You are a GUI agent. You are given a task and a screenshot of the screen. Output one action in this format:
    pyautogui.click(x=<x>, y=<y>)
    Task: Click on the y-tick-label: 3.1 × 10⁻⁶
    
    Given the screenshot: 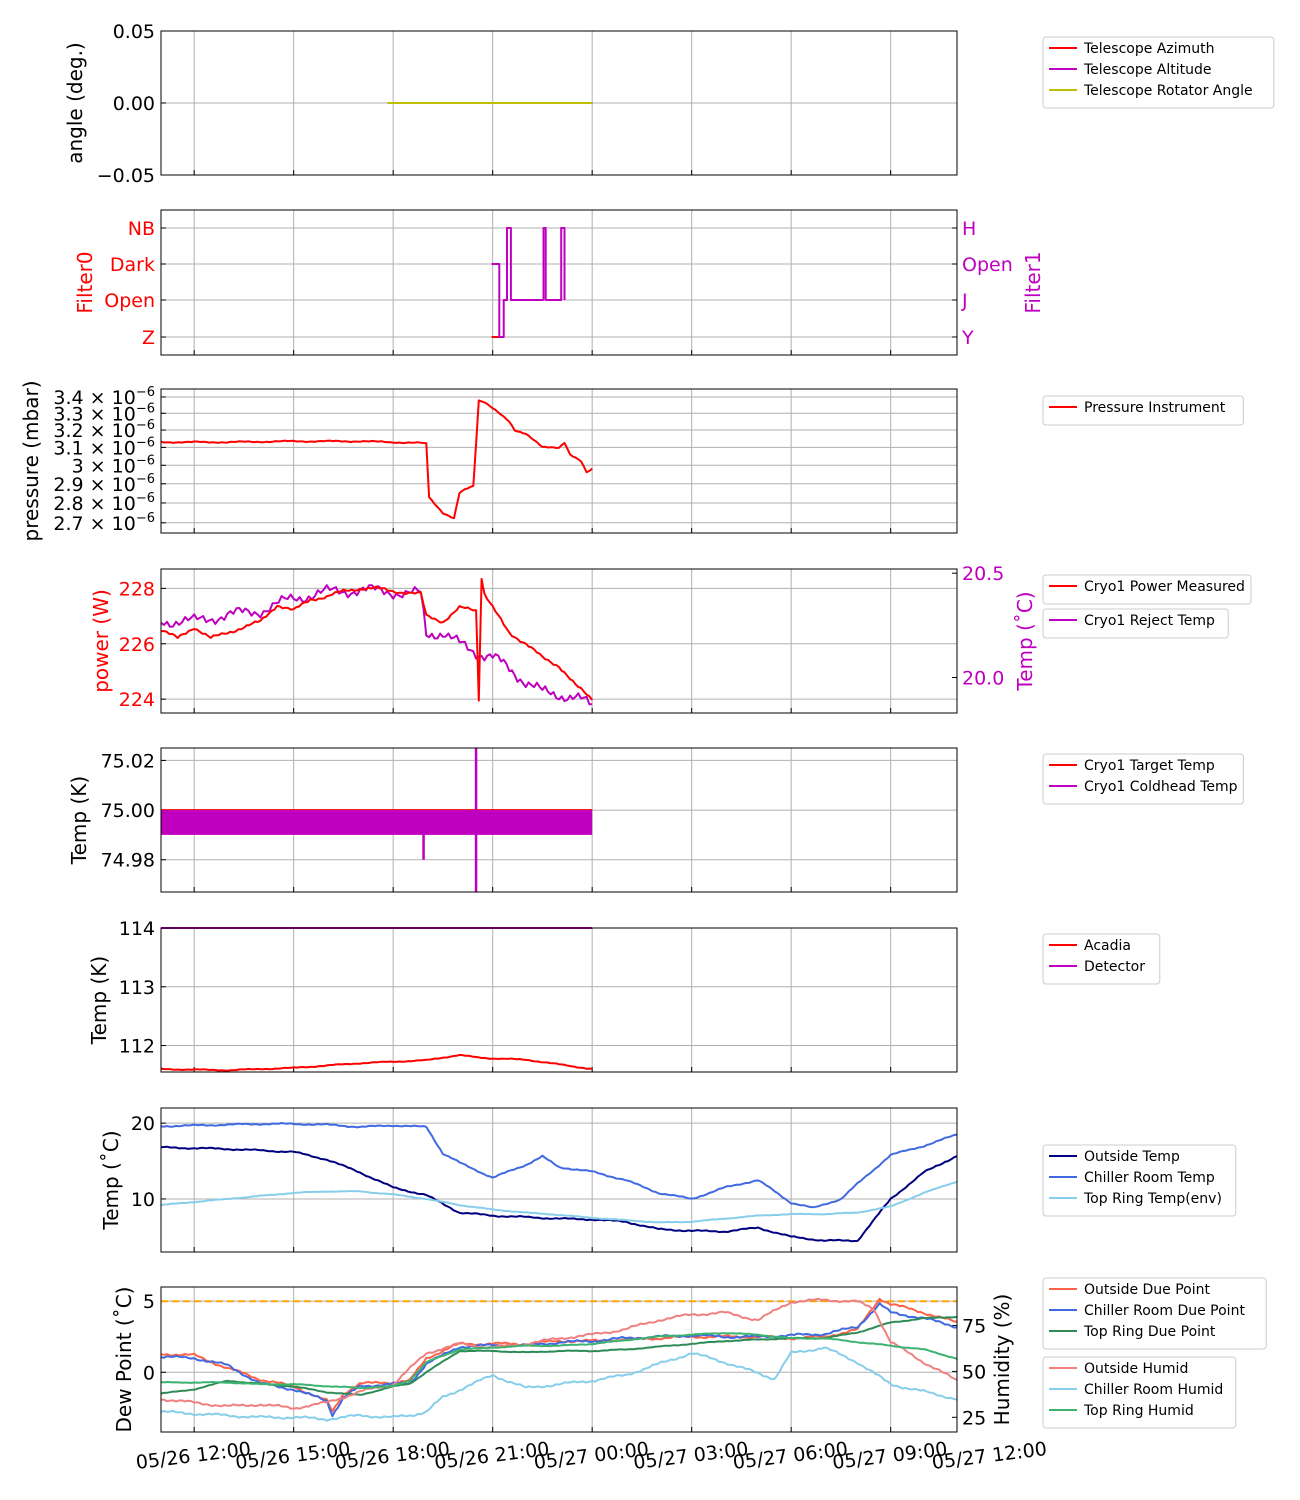 What is the action you would take?
    pyautogui.click(x=104, y=447)
    